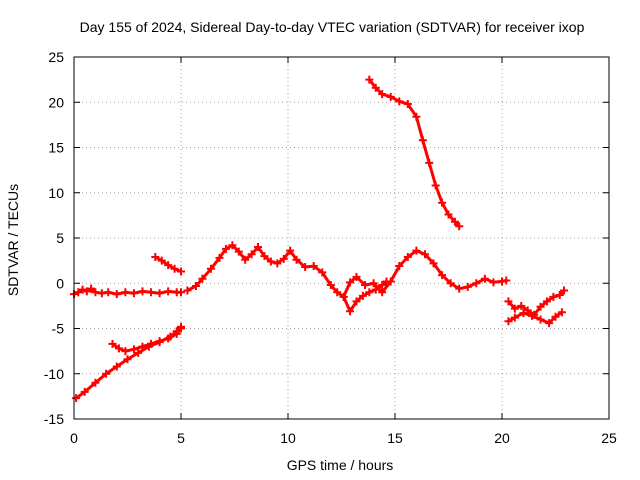 The image size is (640, 480). I want to click on x-tick-label: 25, so click(609, 438).